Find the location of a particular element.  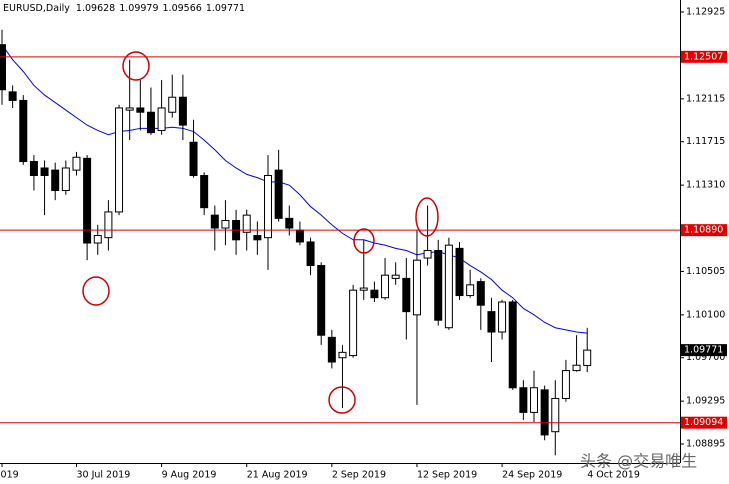

open-value: 1.09628 is located at coordinates (95, 8).